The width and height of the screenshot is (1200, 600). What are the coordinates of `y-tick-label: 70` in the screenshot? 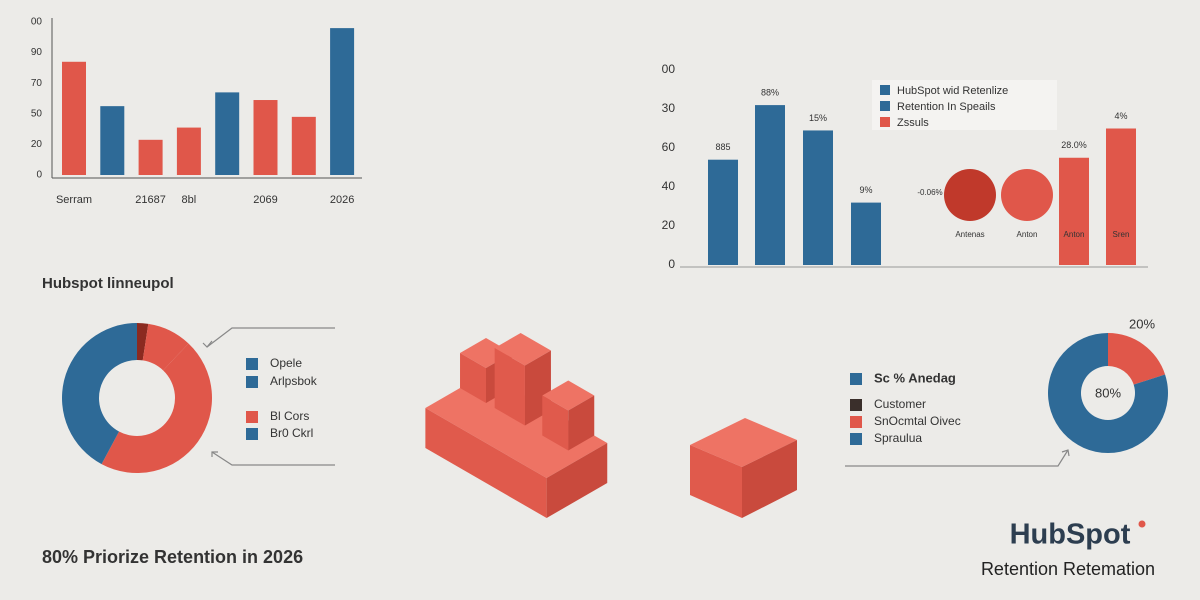 It's located at (37, 83).